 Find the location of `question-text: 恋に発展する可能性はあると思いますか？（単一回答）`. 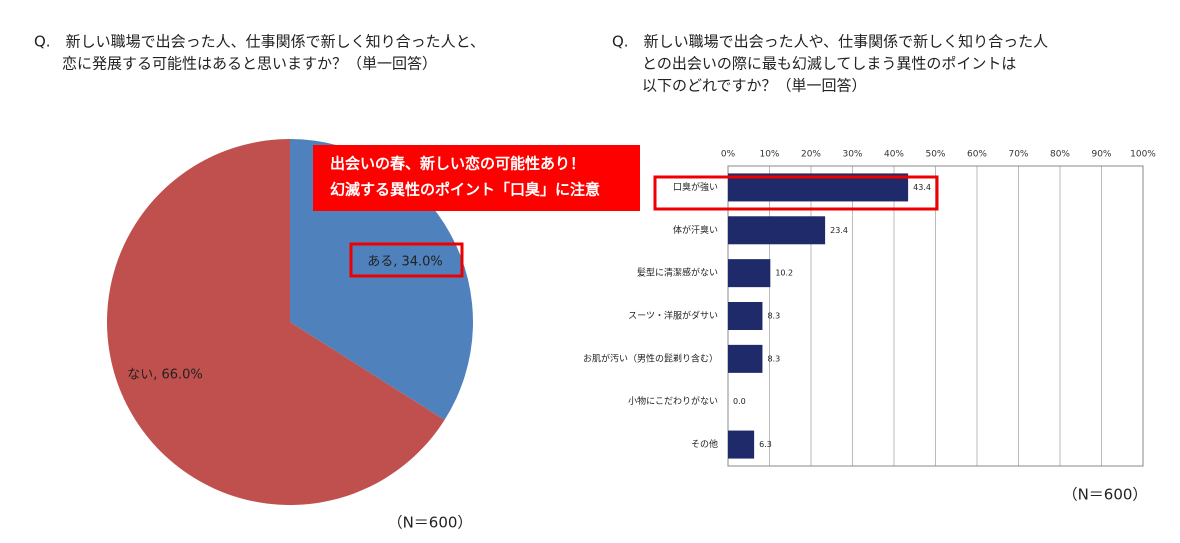

question-text: 恋に発展する可能性はあると思いますか？（単一回答） is located at coordinates (249, 64).